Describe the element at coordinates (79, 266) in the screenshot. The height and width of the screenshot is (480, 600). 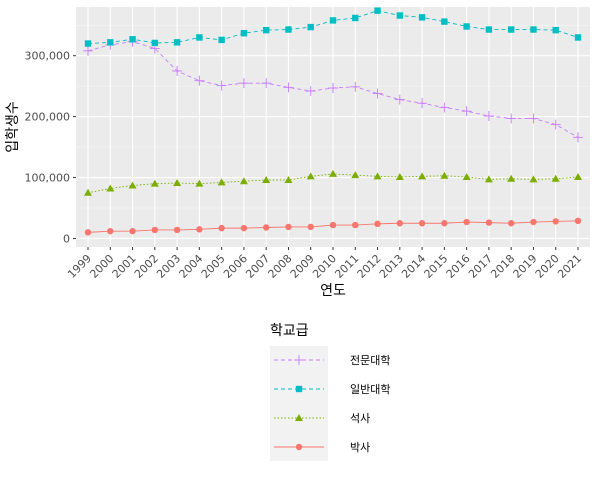
I see `x-tick-label: 1999` at that location.